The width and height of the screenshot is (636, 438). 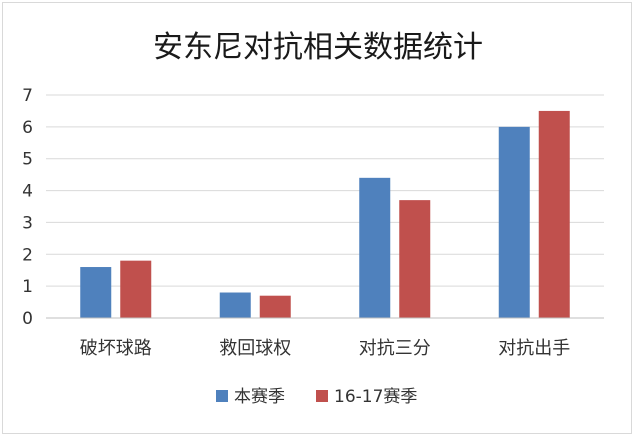 What do you see at coordinates (27, 207) in the screenshot?
I see `y-axis-ticks: 0 1 2 3 4 5 6 7` at bounding box center [27, 207].